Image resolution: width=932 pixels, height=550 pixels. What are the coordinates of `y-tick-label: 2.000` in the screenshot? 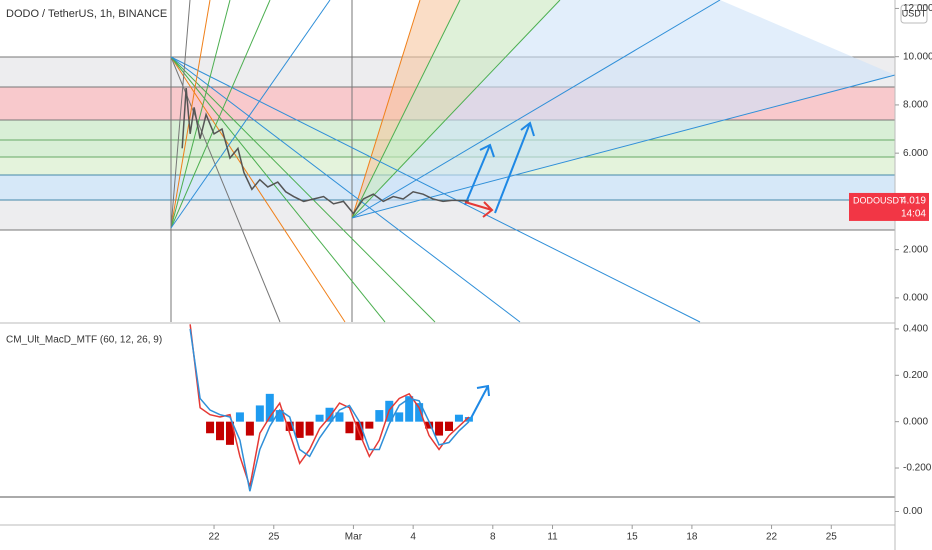 It's located at (915, 249).